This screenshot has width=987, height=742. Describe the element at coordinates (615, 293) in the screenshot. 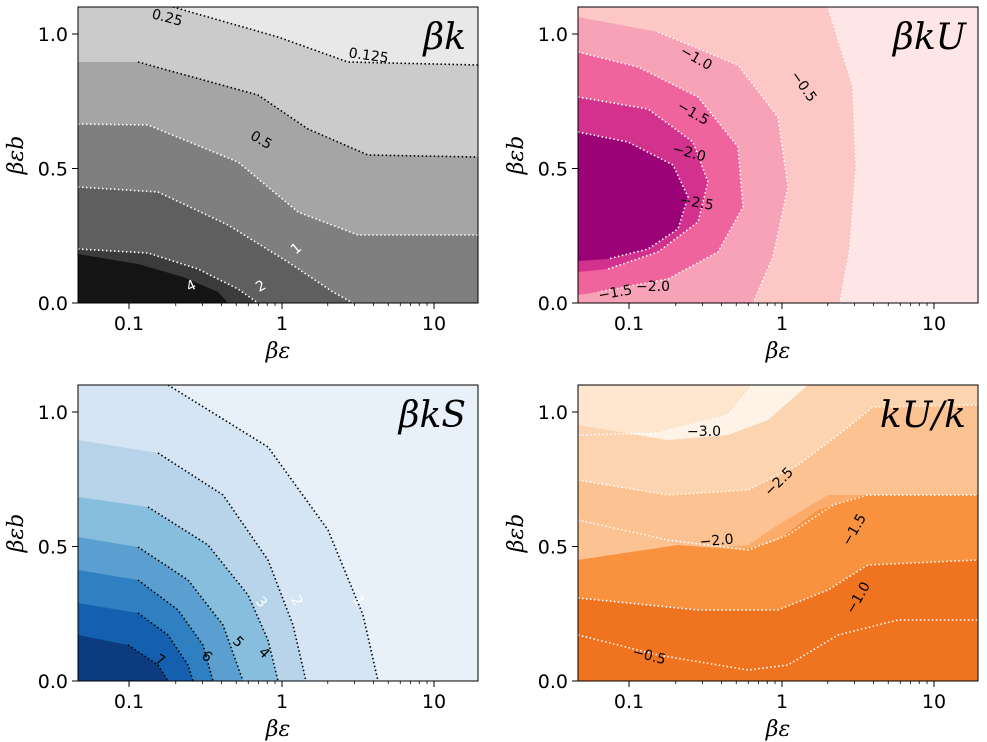

I see `contour-label: −1.5` at that location.